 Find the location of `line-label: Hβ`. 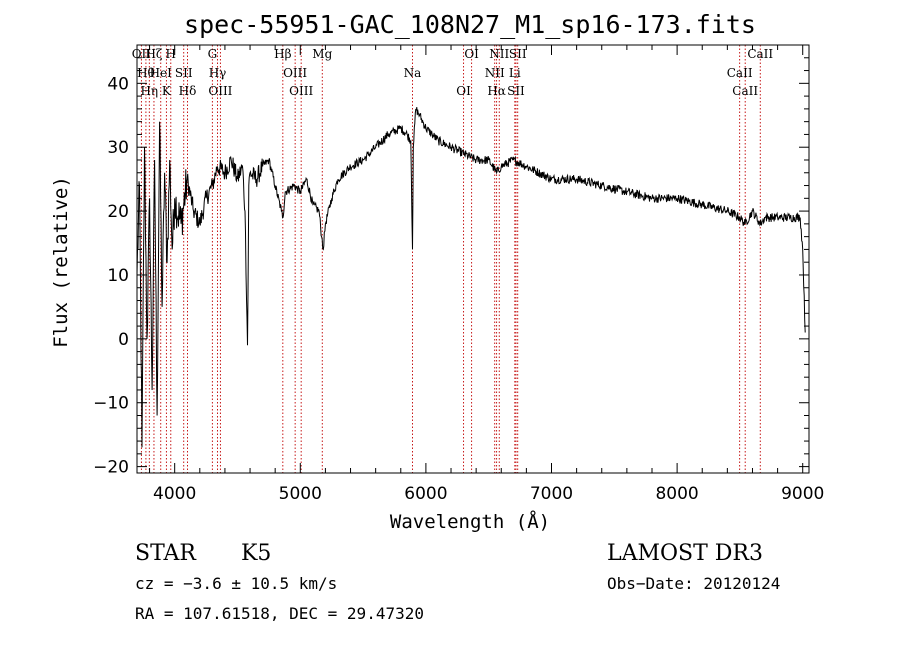

line-label: Hβ is located at coordinates (282, 54).